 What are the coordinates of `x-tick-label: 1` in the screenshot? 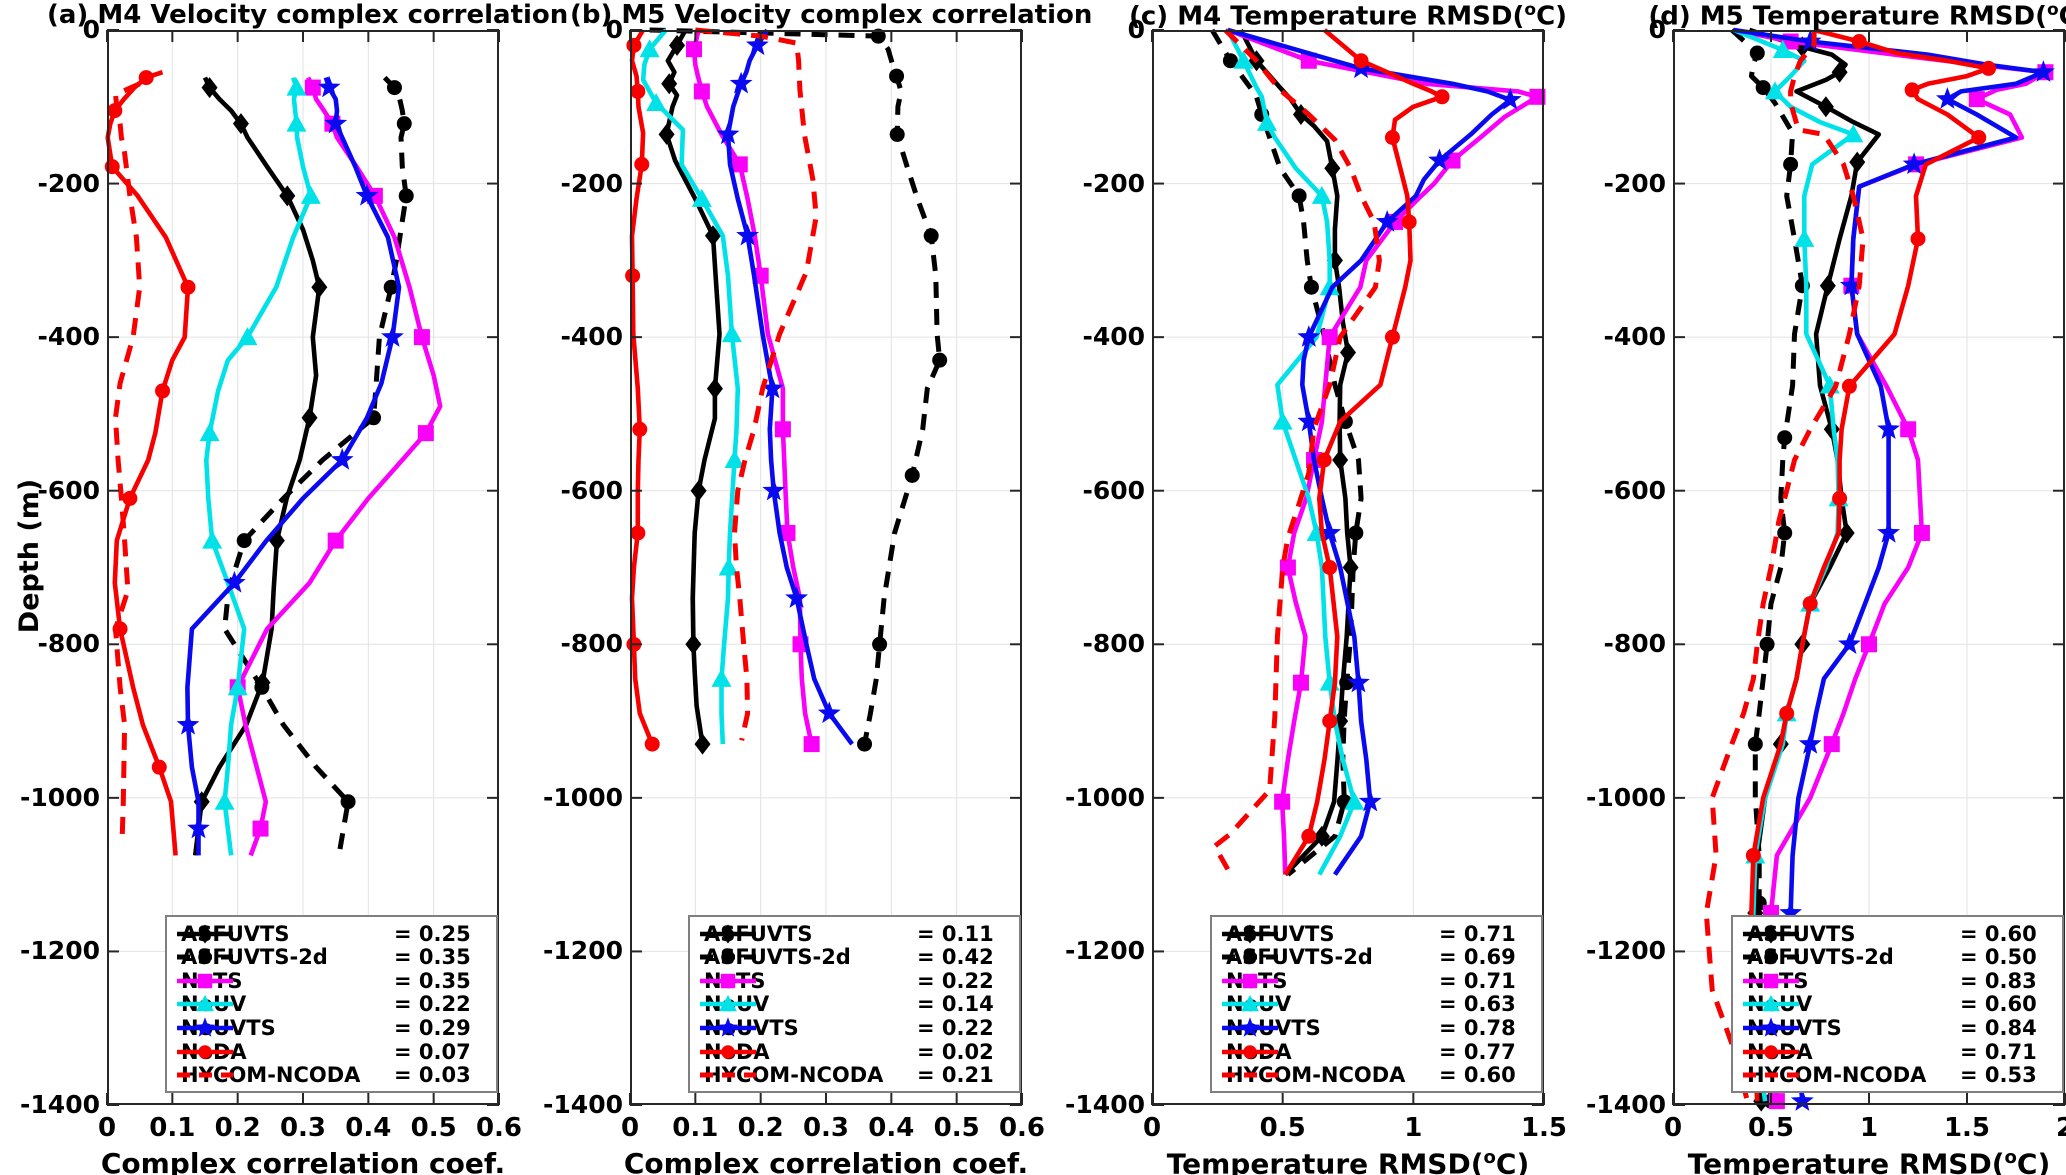 It's located at (1413, 1128).